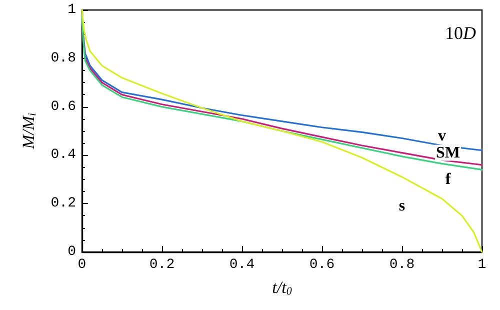 The height and width of the screenshot is (310, 500). What do you see at coordinates (162, 265) in the screenshot?
I see `x-tick-label: 0.2` at bounding box center [162, 265].